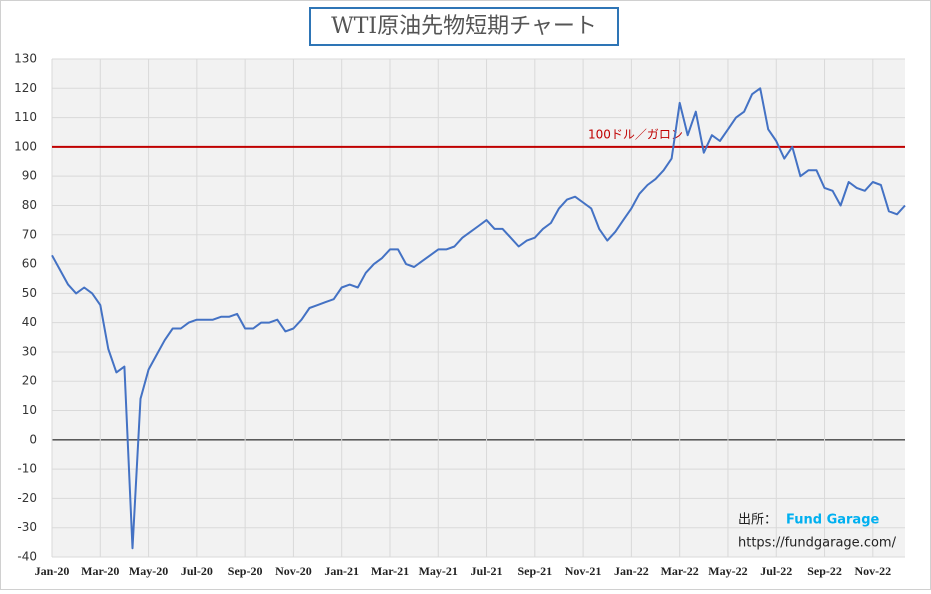  Describe the element at coordinates (635, 134) in the screenshot. I see `reference-label: 100ドル／ガロン` at that location.